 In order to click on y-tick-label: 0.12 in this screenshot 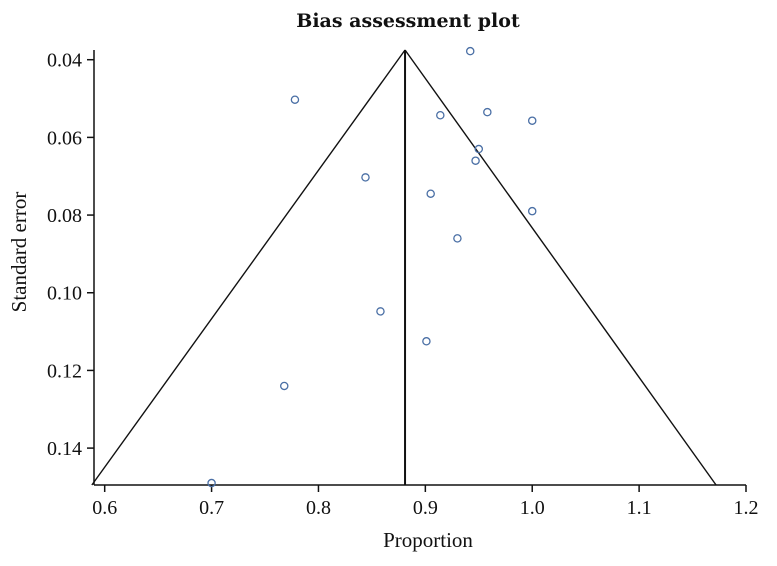, I will do `click(64, 371)`.